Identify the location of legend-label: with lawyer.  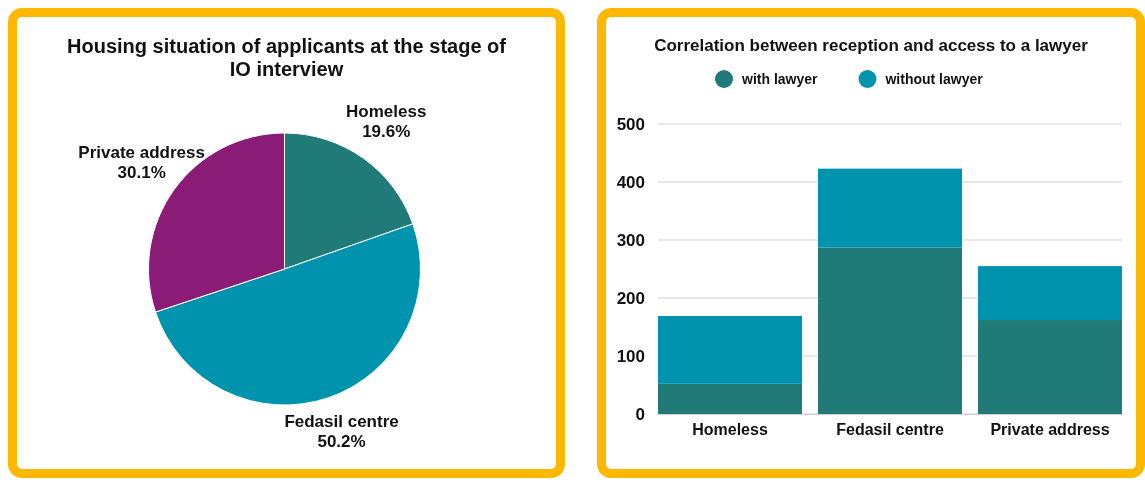
(780, 79).